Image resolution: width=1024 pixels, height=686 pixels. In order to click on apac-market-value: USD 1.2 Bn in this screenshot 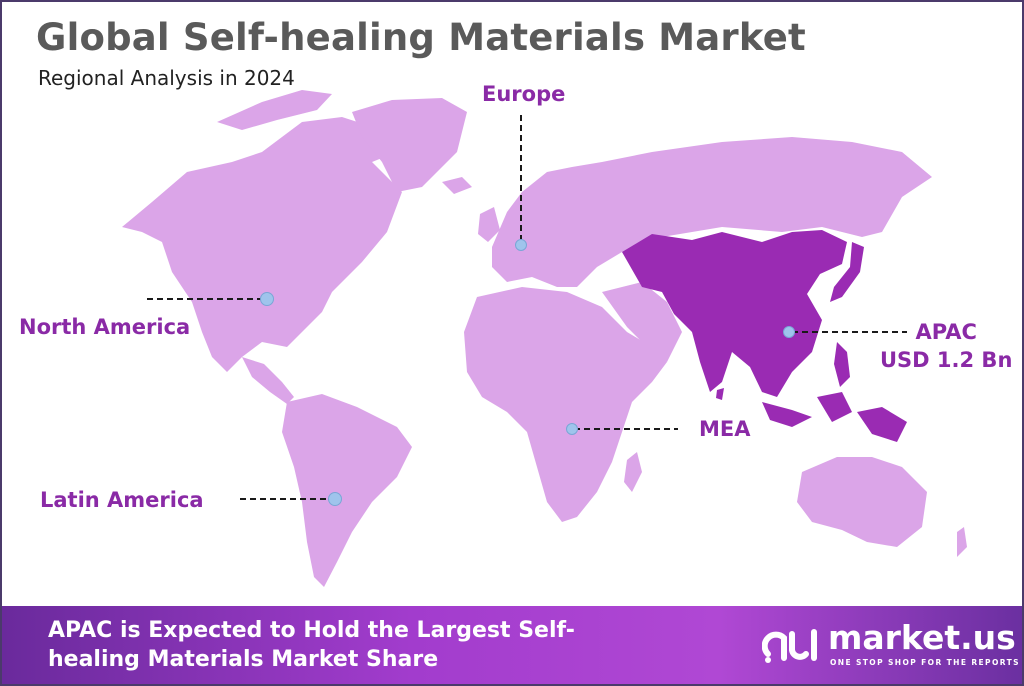, I will do `click(946, 360)`.